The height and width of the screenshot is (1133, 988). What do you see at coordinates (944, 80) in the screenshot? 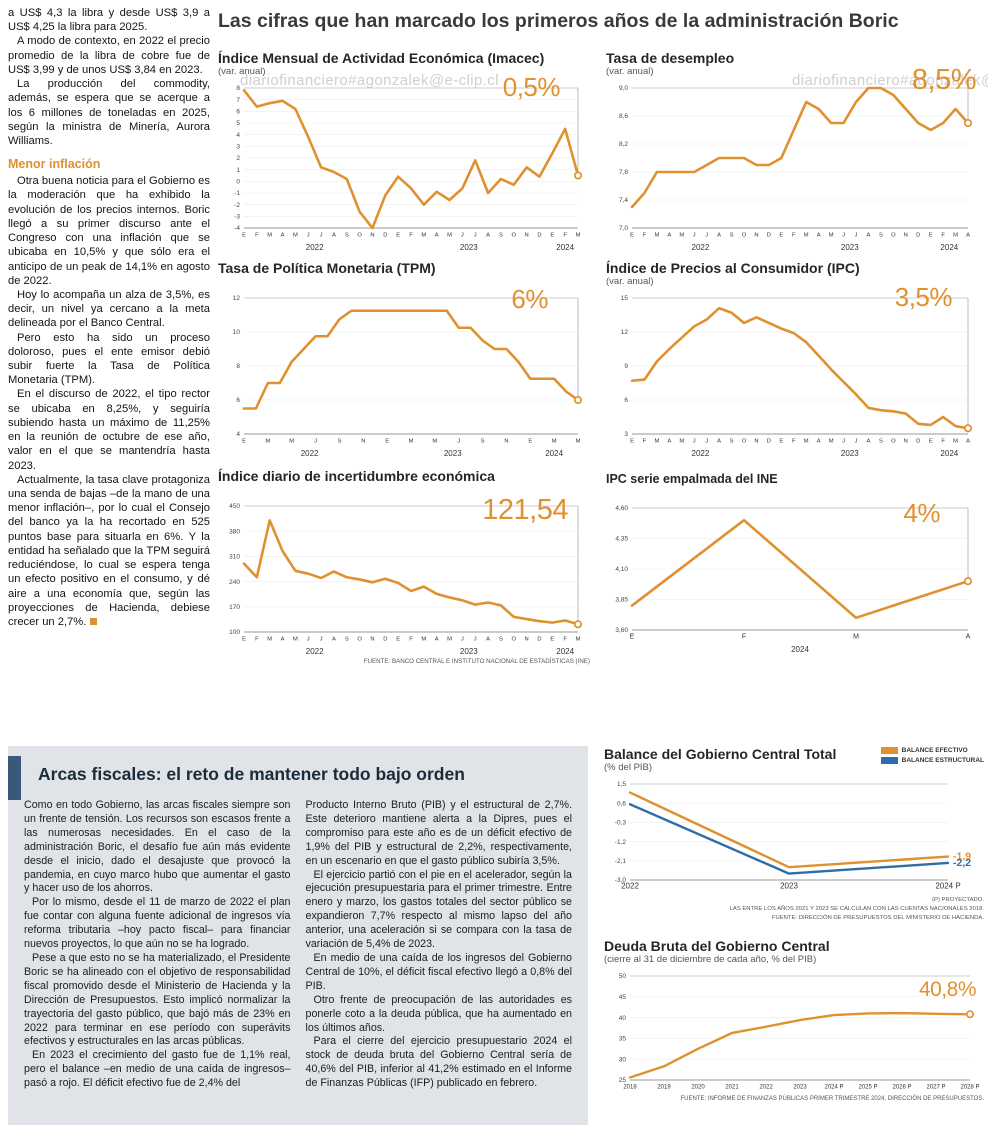
I see `chart-value-label: 8,5%` at bounding box center [944, 80].